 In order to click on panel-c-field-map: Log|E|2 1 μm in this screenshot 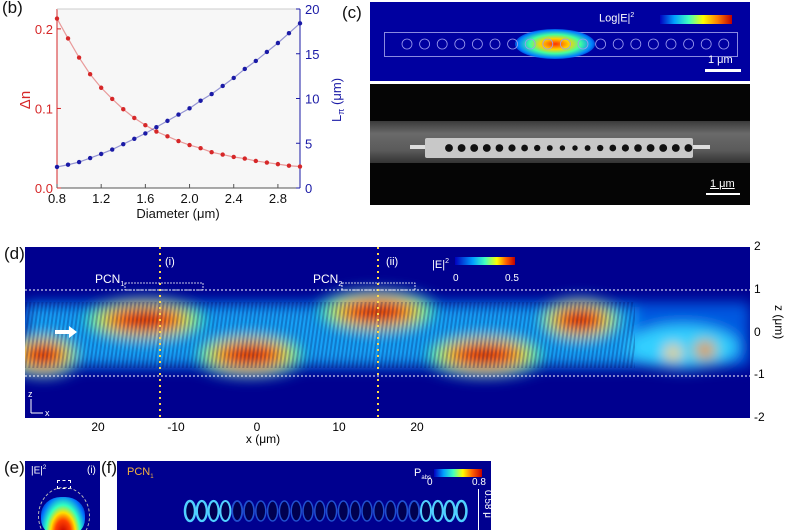, I will do `click(560, 41)`.